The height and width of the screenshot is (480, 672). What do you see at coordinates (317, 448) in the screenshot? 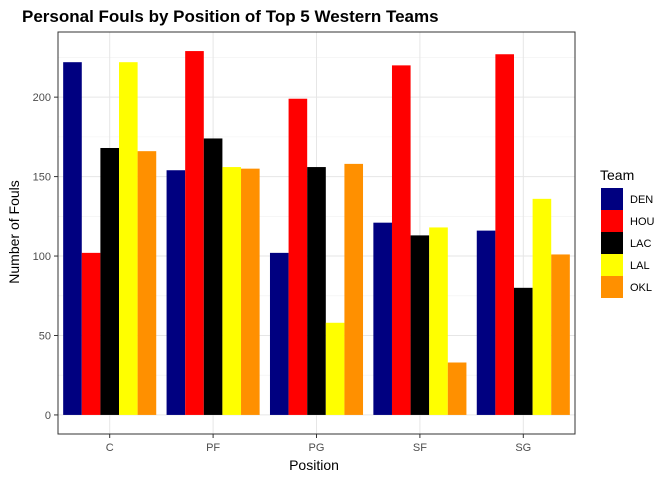
I see `x-tick-label: PG` at bounding box center [317, 448].